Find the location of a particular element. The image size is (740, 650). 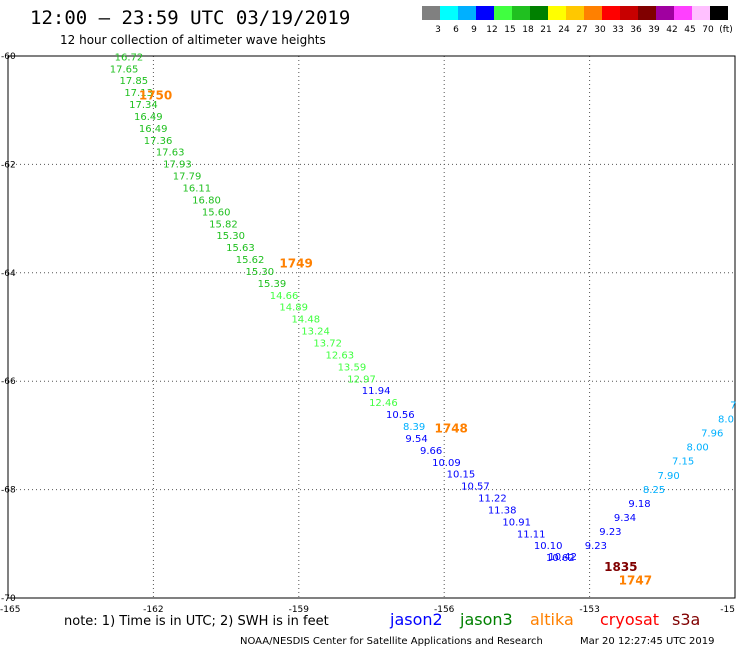

scale-label: (ft) is located at coordinates (726, 30).